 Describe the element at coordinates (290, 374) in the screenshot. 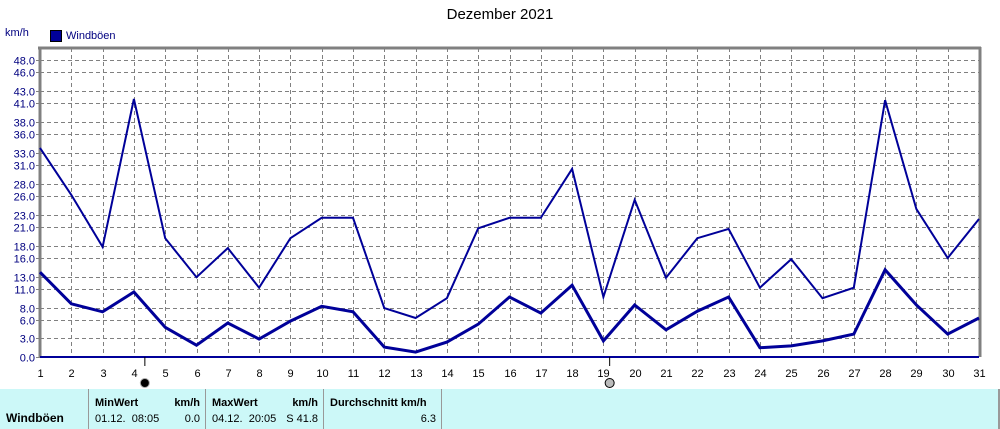

I see `svg-text: 9` at that location.